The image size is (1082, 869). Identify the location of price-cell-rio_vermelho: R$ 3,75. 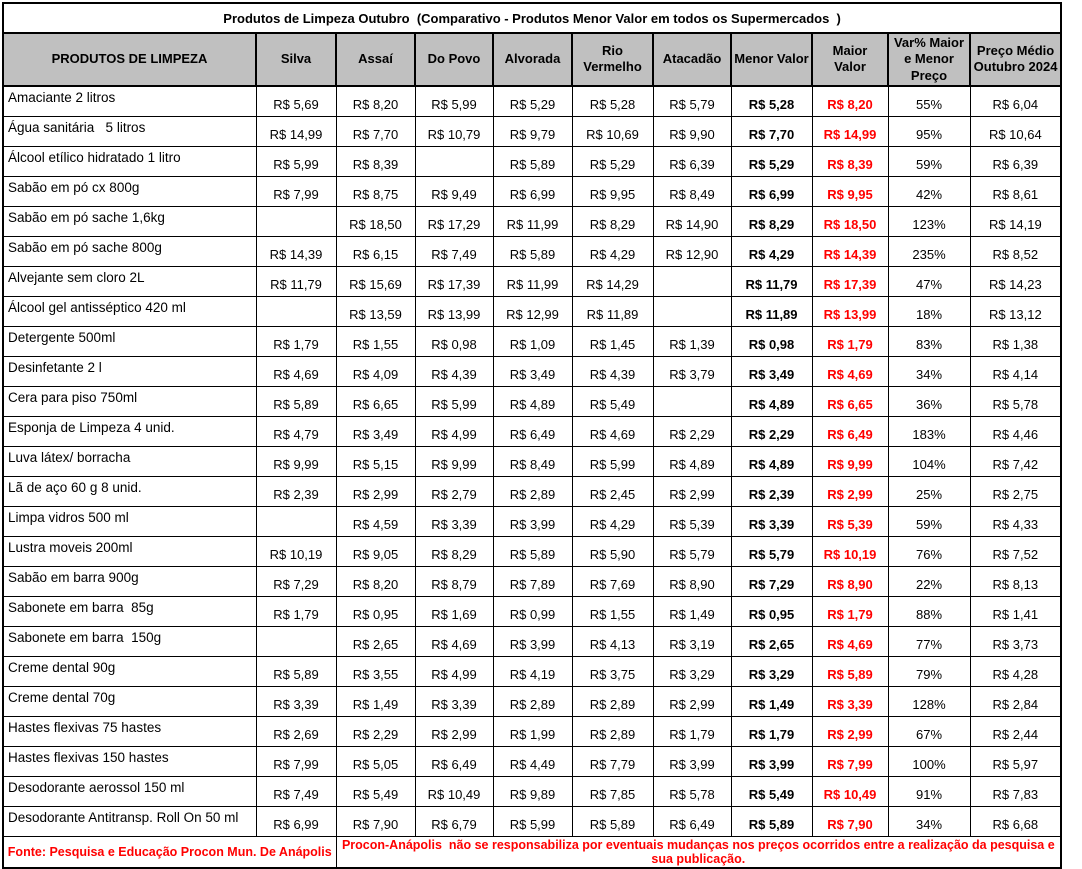
(612, 671).